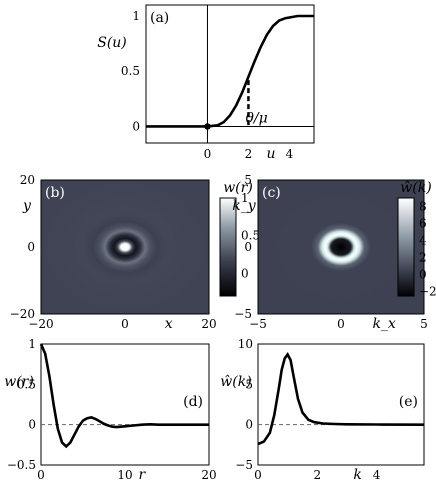 This screenshot has width=436, height=487. What do you see at coordinates (408, 402) in the screenshot?
I see `panel-label: (e)` at bounding box center [408, 402].